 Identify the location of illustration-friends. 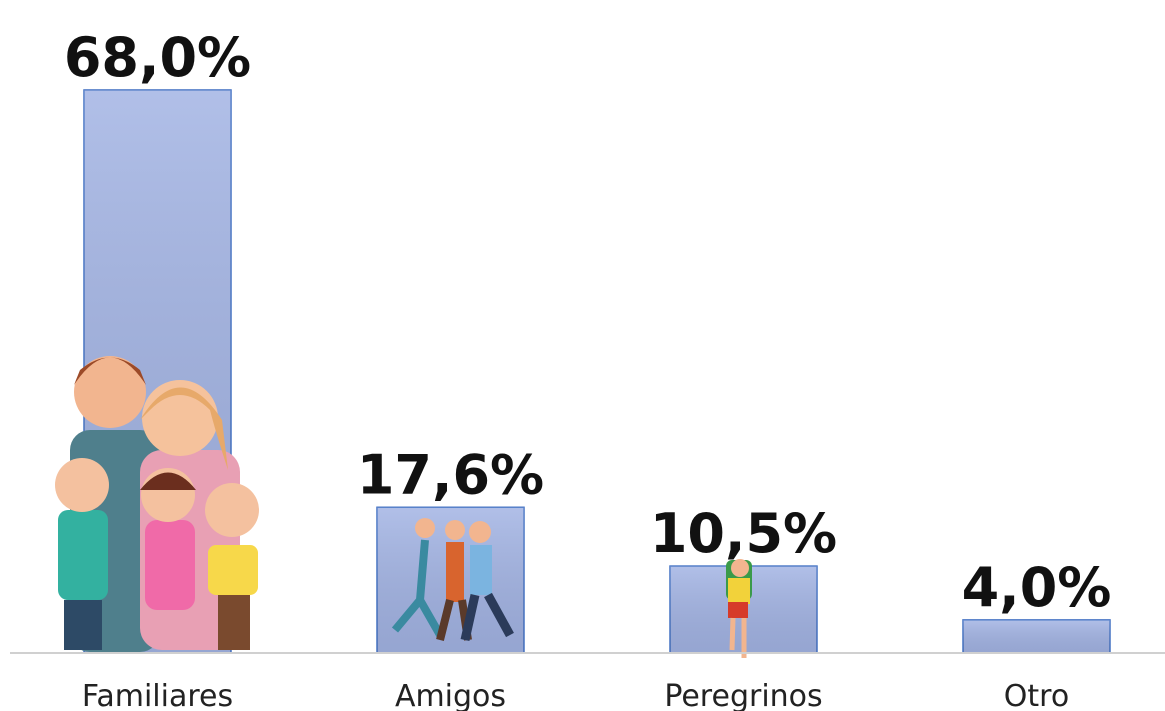
(452, 579).